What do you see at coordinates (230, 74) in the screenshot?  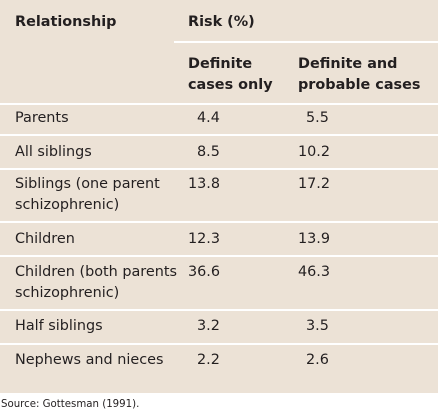 I see `header-definite: Definite cases only` at bounding box center [230, 74].